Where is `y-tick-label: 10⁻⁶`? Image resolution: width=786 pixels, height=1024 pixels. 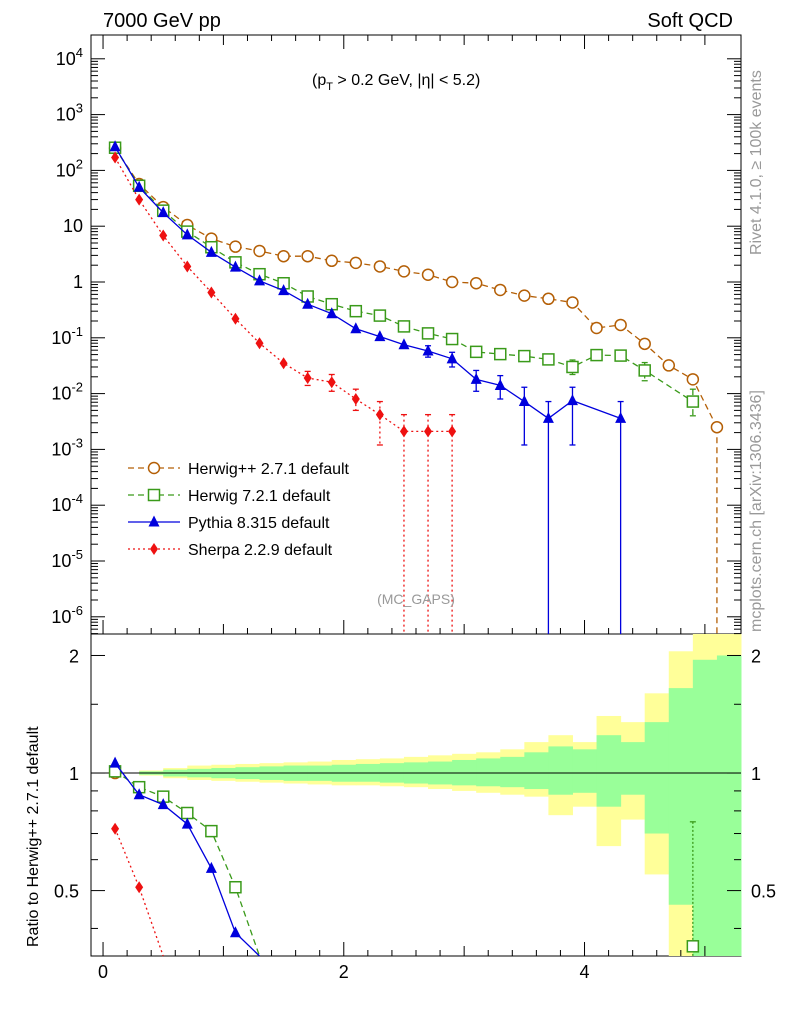 y-tick-label: 10⁻⁶ is located at coordinates (67, 615).